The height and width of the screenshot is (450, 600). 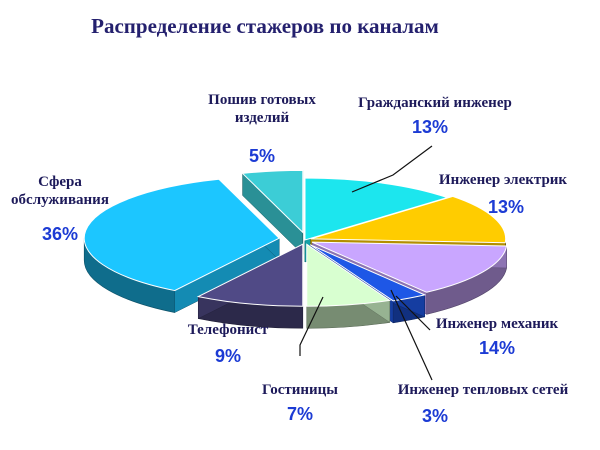 What do you see at coordinates (503, 180) in the screenshot?
I see `slice-label: Инженер электрик` at bounding box center [503, 180].